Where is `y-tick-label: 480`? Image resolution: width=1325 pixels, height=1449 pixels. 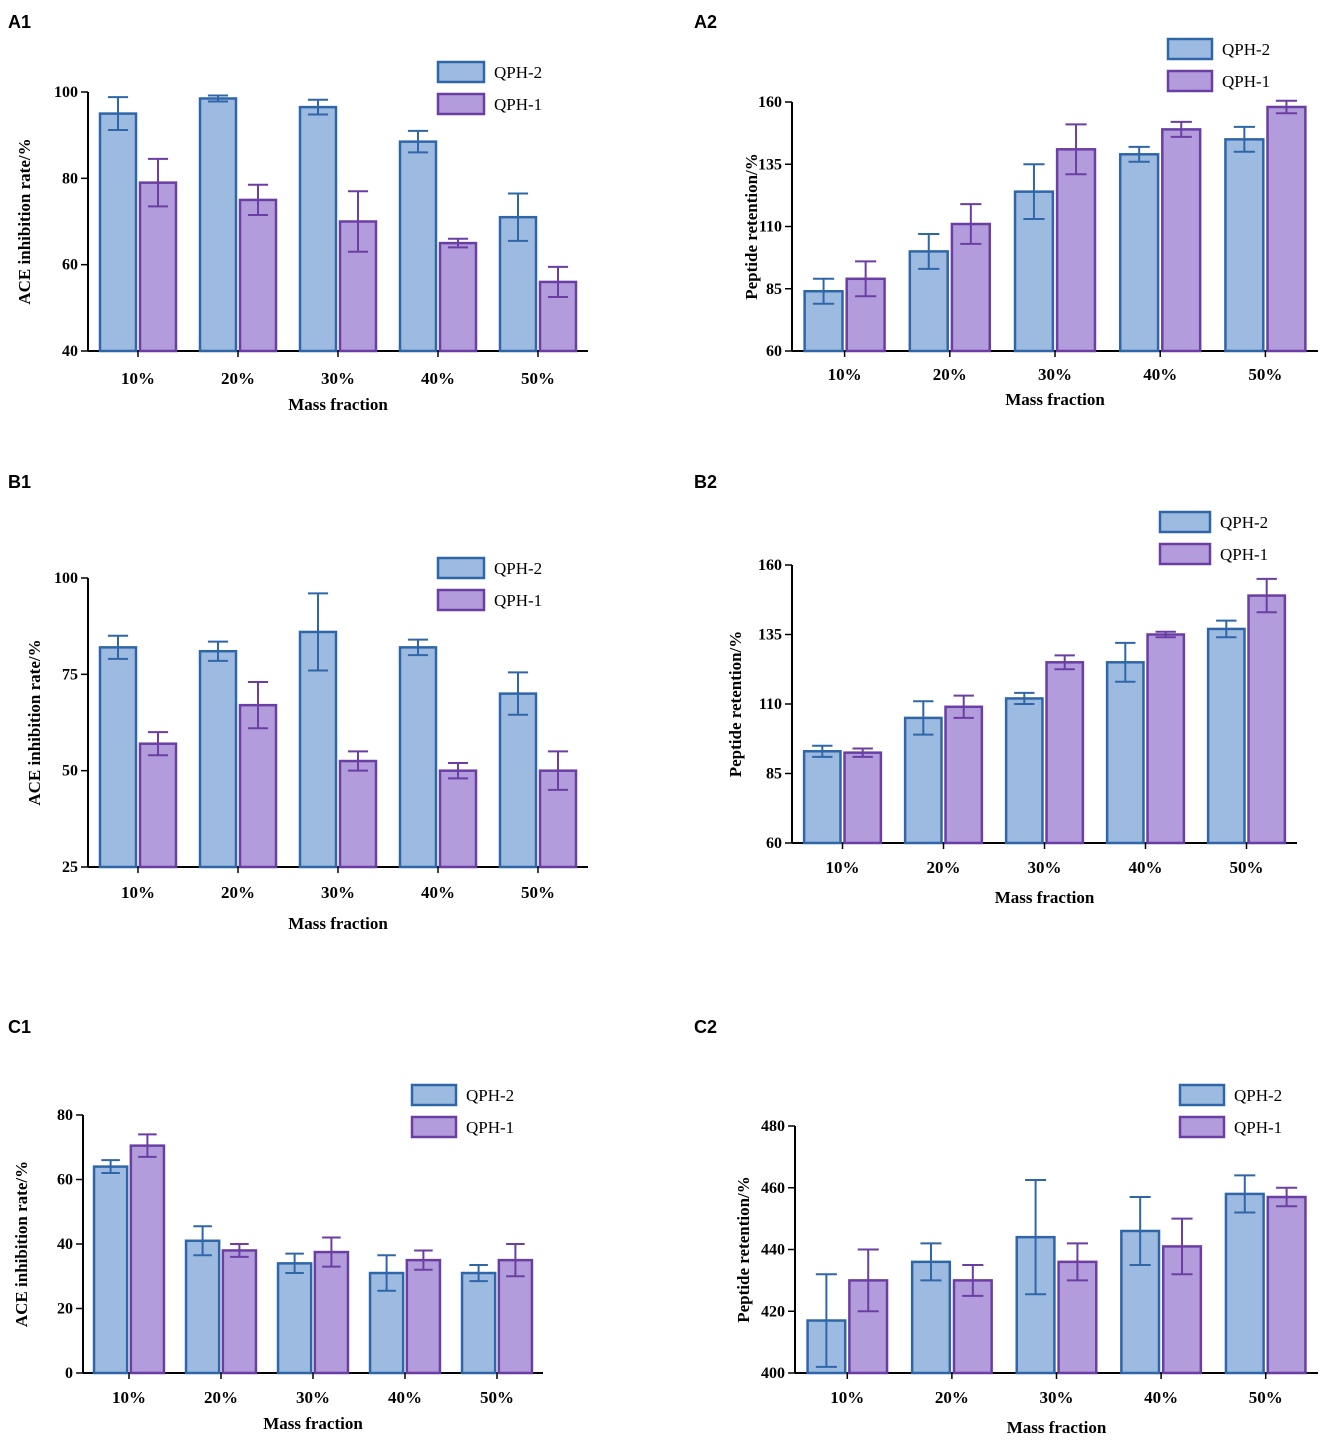 y-tick-label: 480 is located at coordinates (773, 1126).